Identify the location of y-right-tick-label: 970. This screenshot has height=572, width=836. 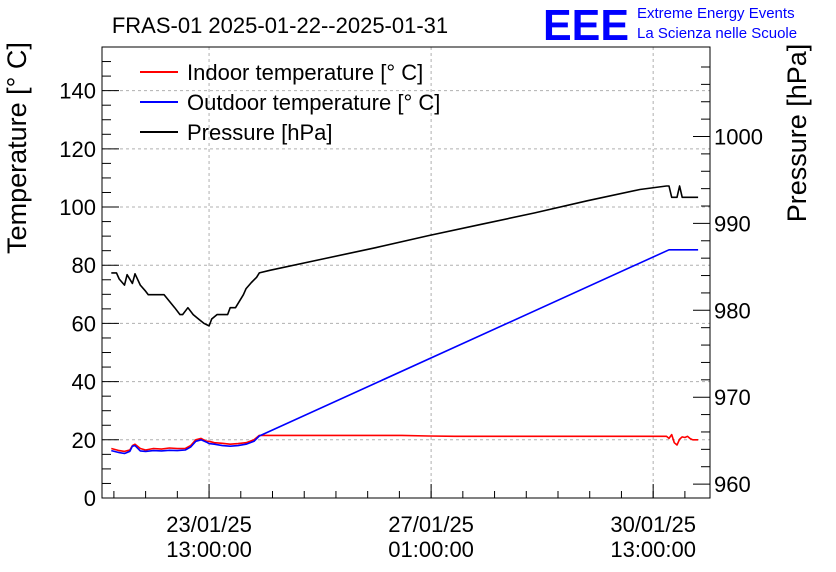
(732, 397).